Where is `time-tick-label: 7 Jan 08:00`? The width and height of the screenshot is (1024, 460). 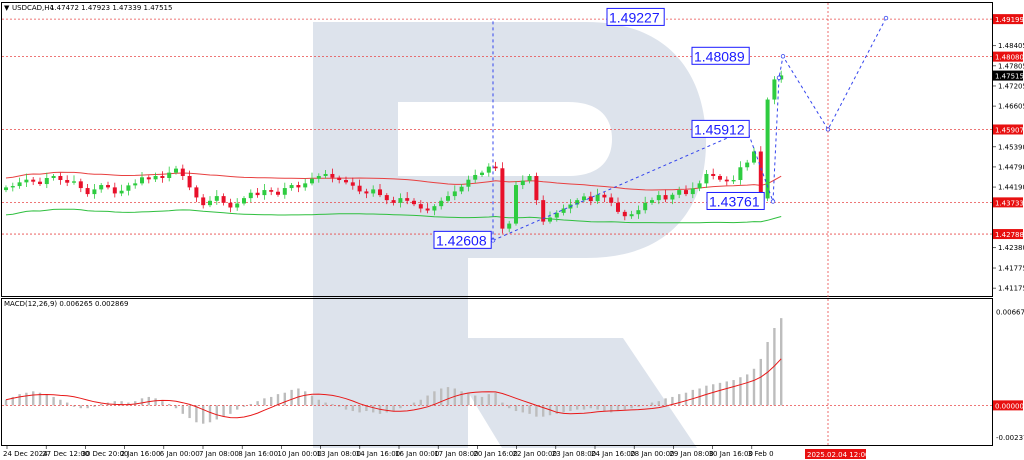 time-tick-label: 7 Jan 08:00 is located at coordinates (219, 454).